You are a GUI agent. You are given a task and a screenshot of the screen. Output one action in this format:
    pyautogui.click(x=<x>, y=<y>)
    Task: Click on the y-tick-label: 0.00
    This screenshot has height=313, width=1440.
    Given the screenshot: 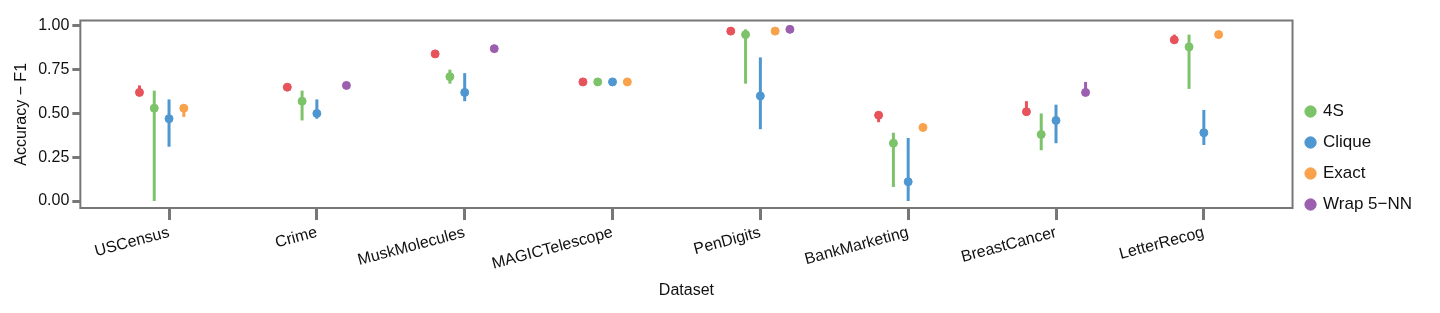 What is the action you would take?
    pyautogui.click(x=54, y=200)
    